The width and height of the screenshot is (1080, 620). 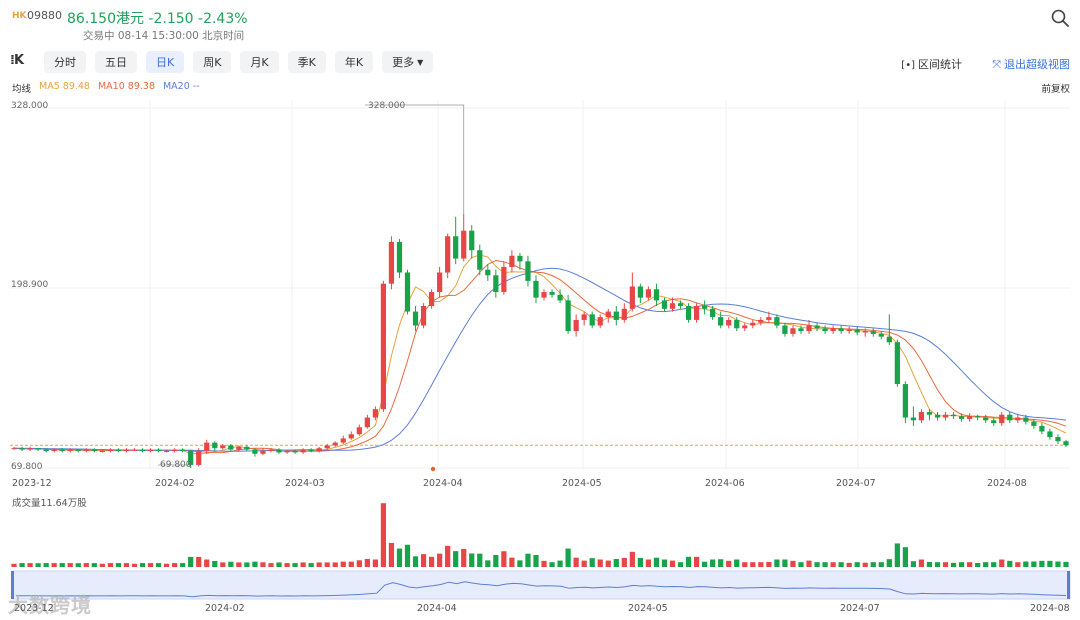 What do you see at coordinates (306, 62) in the screenshot?
I see `tab-quarter-k: 季K` at bounding box center [306, 62].